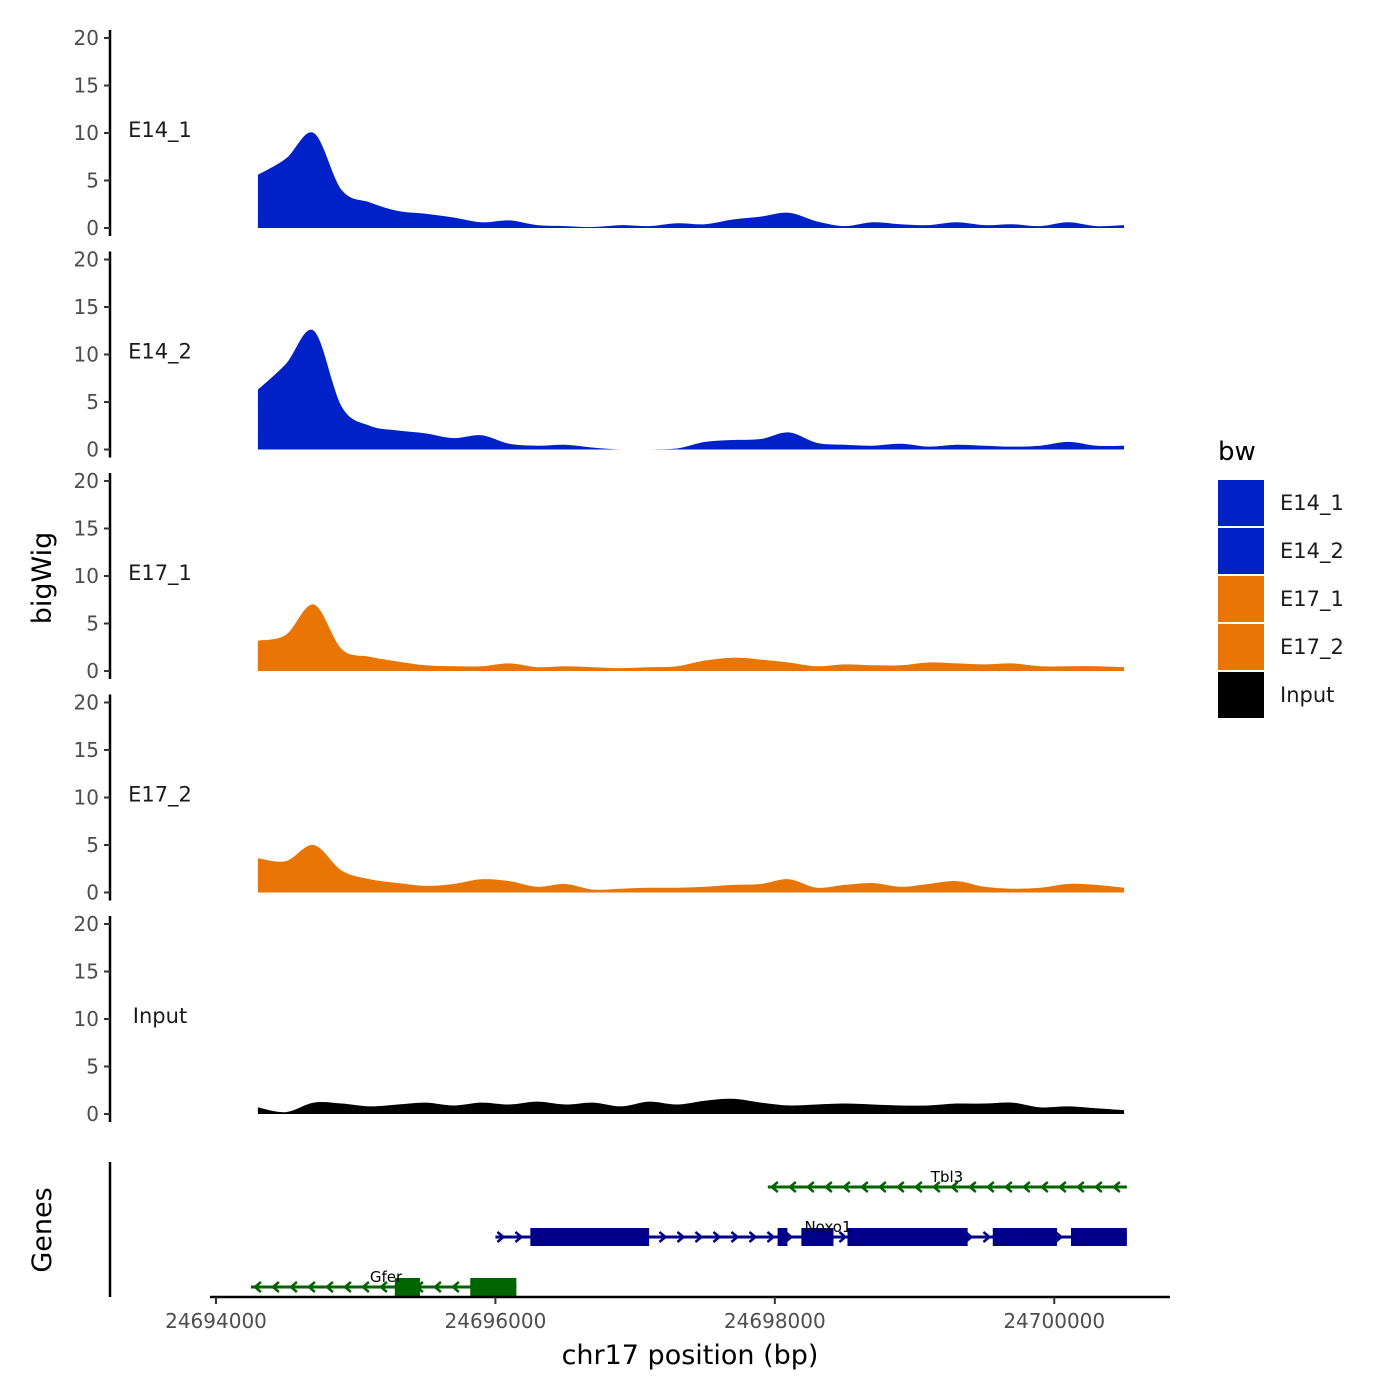 This screenshot has width=1400, height=1400. I want to click on legend-label-Input: Input, so click(1307, 695).